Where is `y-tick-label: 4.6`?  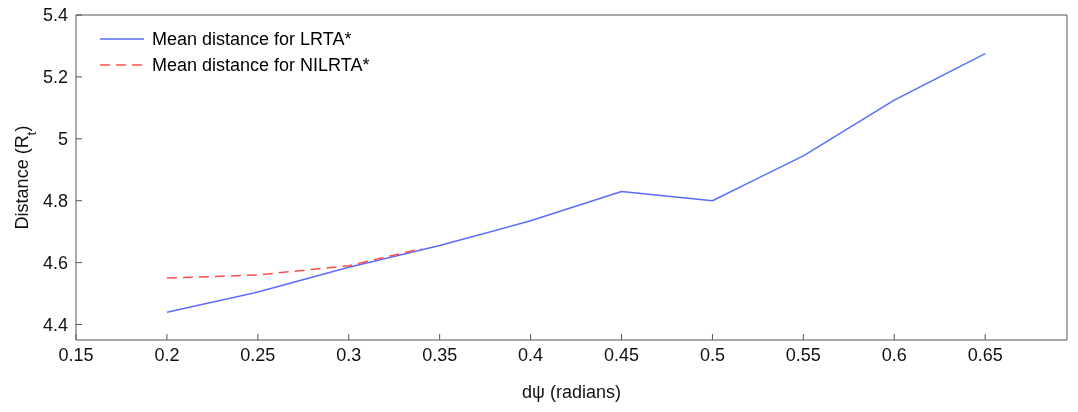 y-tick-label: 4.6 is located at coordinates (55, 263).